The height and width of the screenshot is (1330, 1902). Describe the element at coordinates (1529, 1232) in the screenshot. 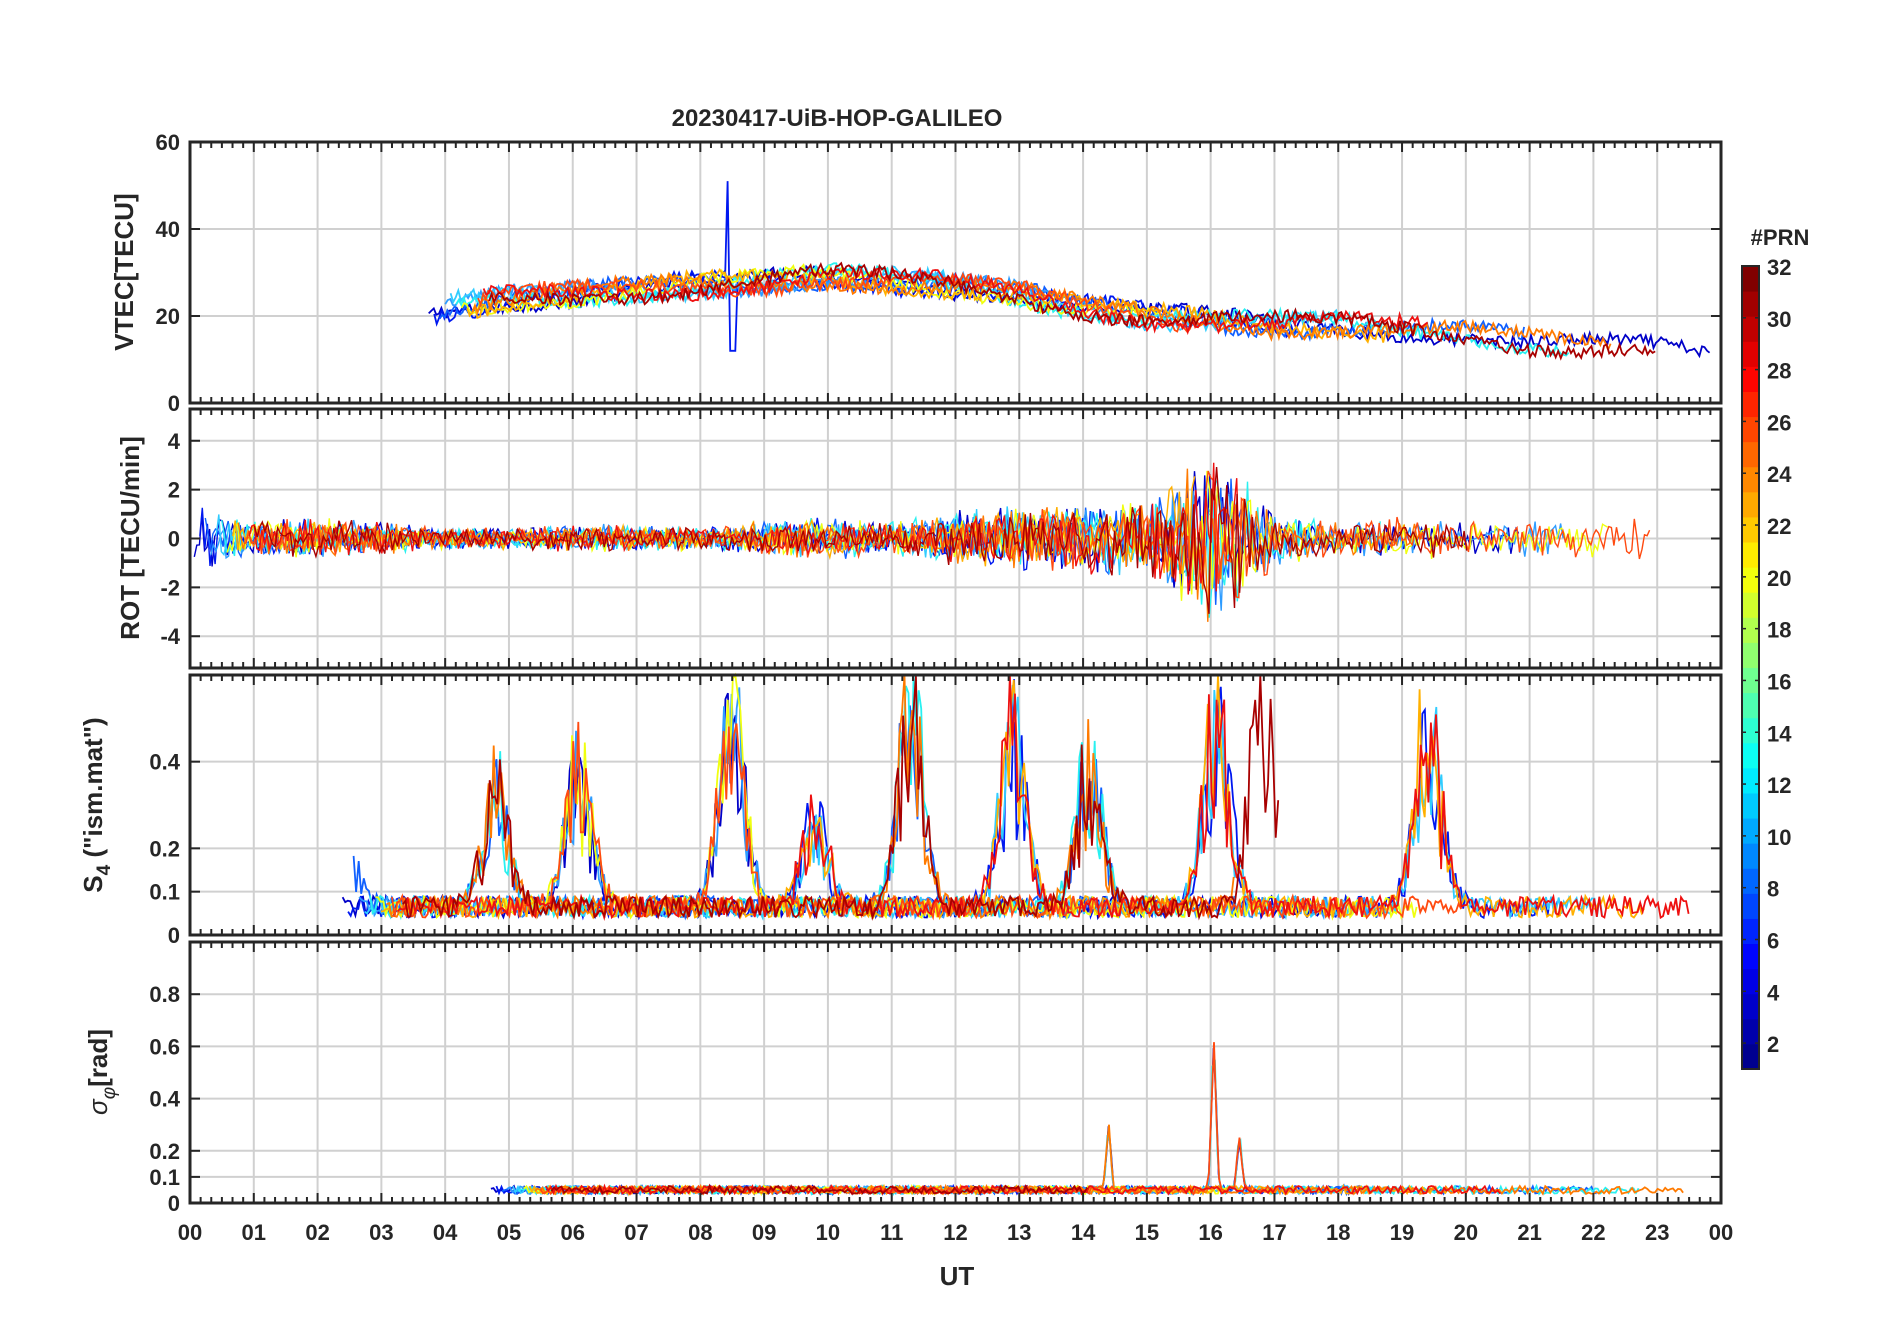

I see `x-tick-label: 21` at that location.